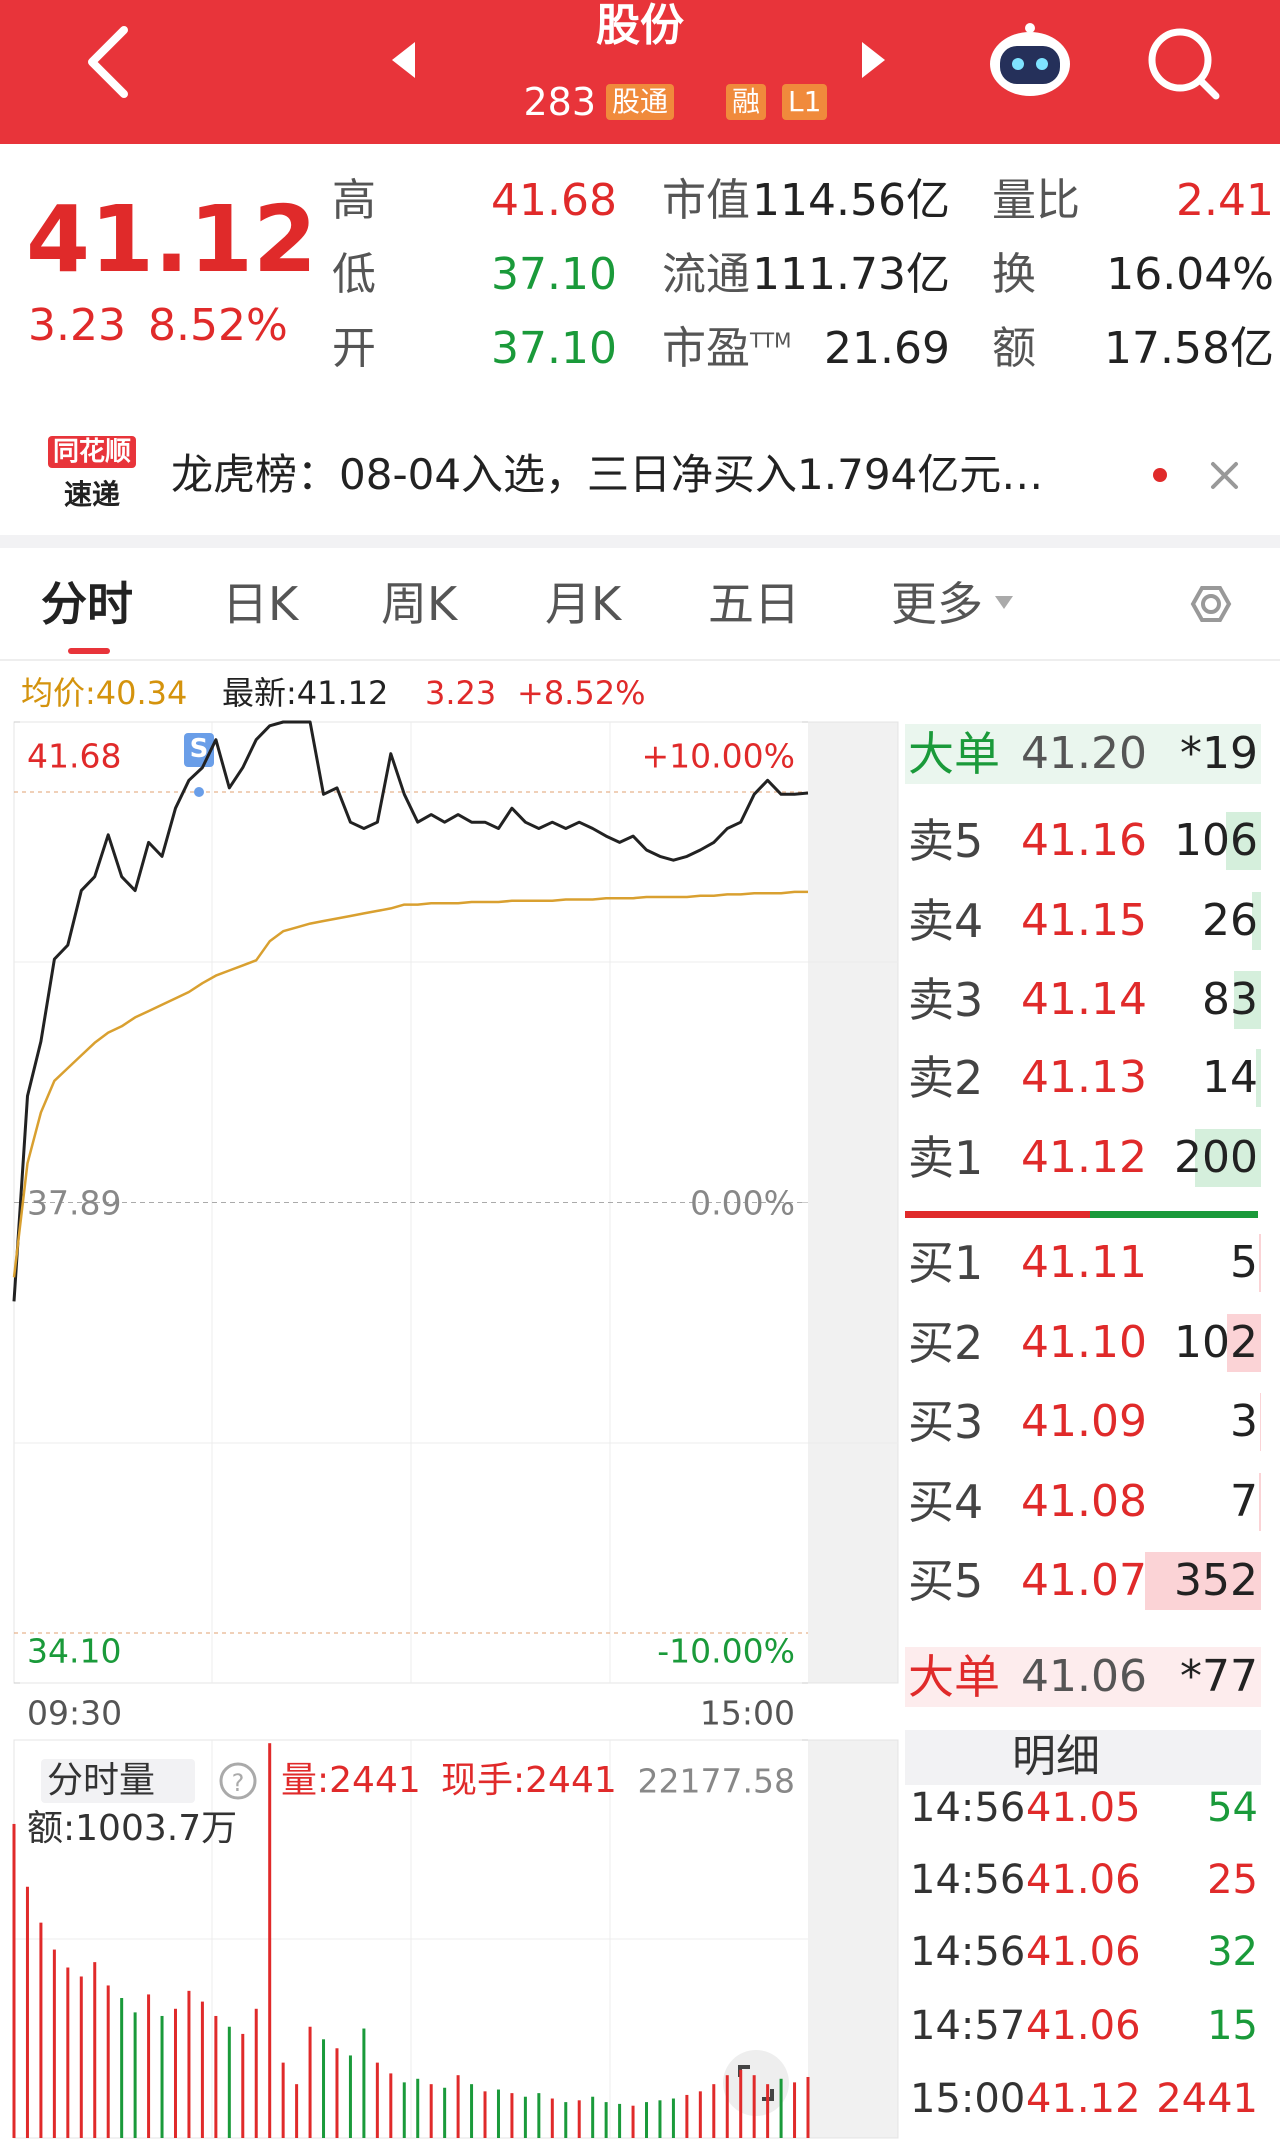  What do you see at coordinates (199, 792) in the screenshot?
I see `signal-dot` at bounding box center [199, 792].